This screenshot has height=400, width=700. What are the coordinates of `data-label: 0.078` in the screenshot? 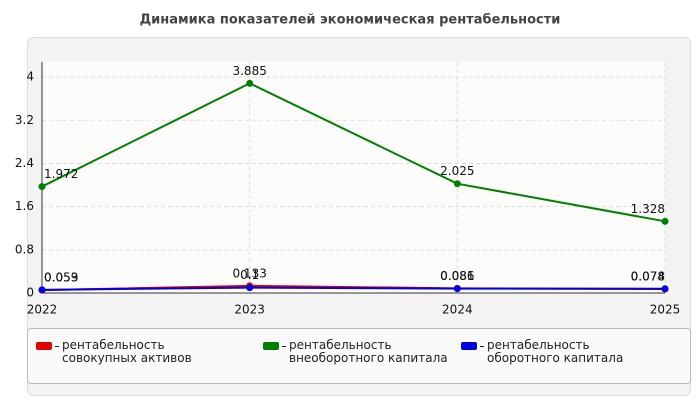 It's located at (648, 276).